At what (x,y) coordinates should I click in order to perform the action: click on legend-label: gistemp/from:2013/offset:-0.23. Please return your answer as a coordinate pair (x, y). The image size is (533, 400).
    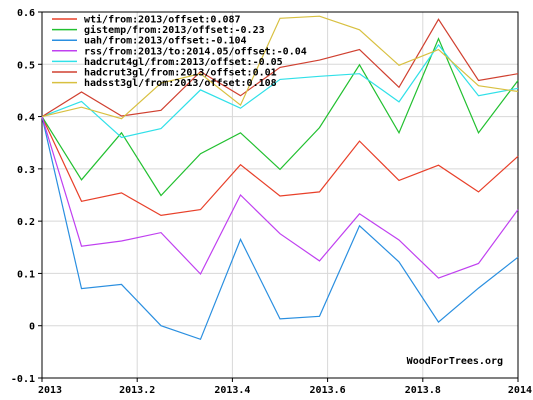
    Looking at the image, I should click on (174, 30).